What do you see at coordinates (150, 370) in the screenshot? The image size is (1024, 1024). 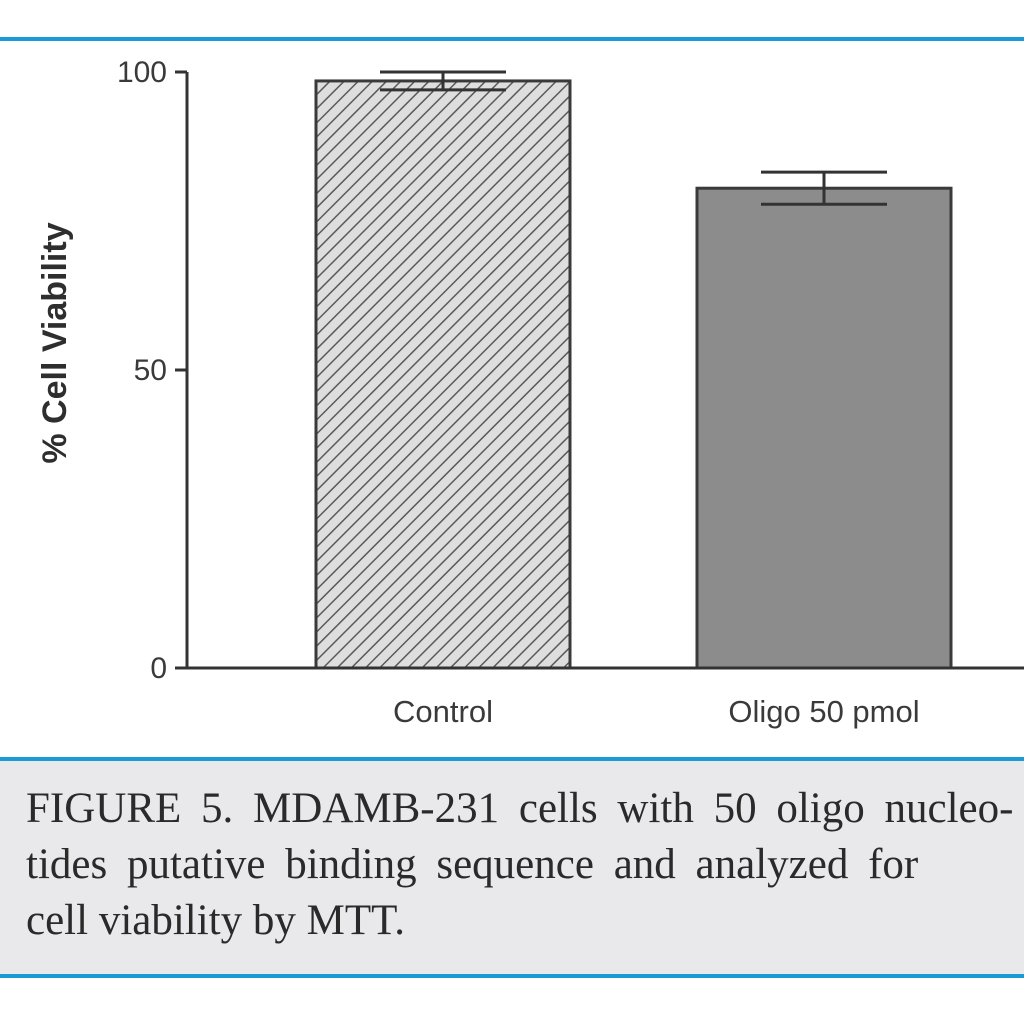 I see `y-tick-label: 50` at bounding box center [150, 370].